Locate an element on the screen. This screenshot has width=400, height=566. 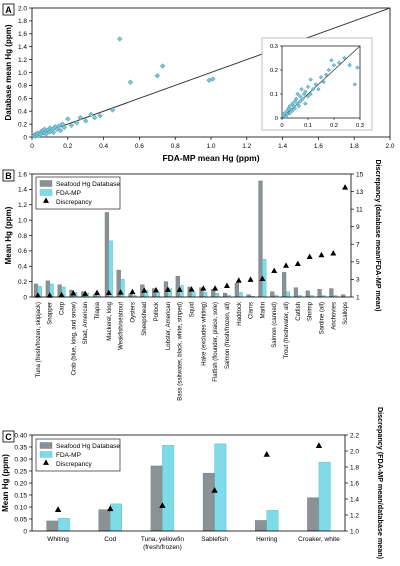
y-tick-label: 0.4 is located at coordinates (22, 112).